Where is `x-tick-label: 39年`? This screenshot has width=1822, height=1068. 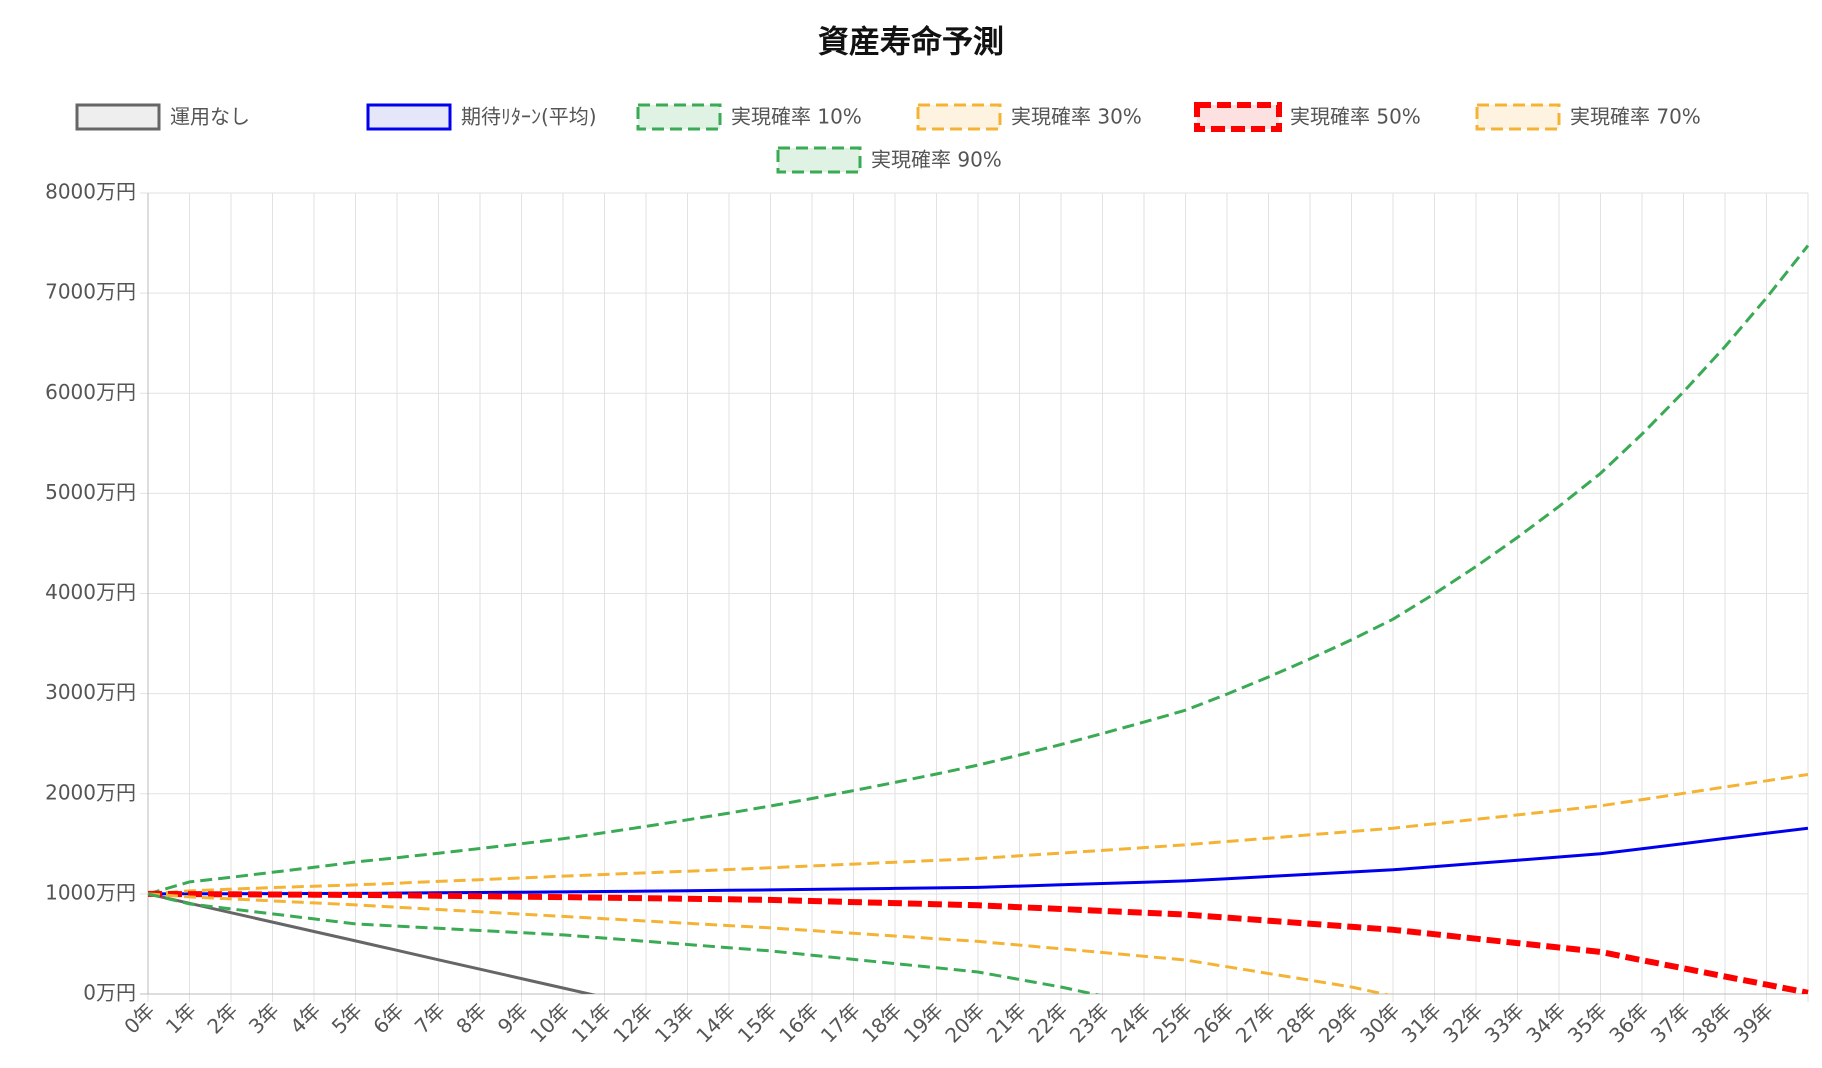
x-tick-label: 39年 is located at coordinates (1753, 1022).